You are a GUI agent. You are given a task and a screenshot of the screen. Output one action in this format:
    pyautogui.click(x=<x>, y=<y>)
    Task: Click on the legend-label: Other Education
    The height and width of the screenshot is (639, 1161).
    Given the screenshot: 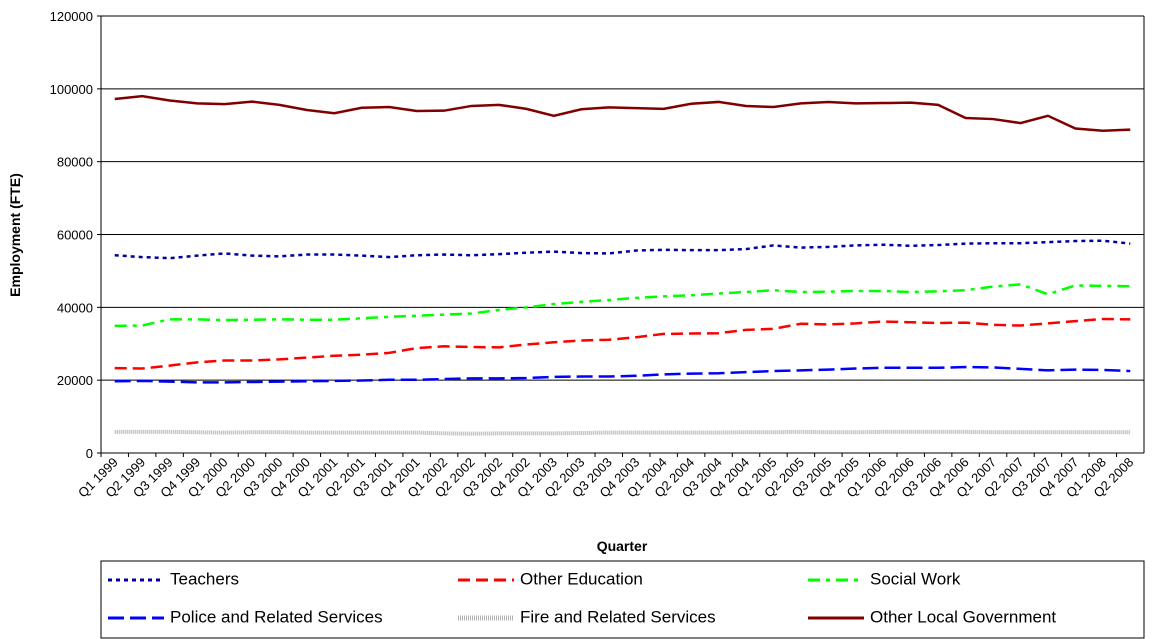 What is the action you would take?
    pyautogui.click(x=581, y=578)
    